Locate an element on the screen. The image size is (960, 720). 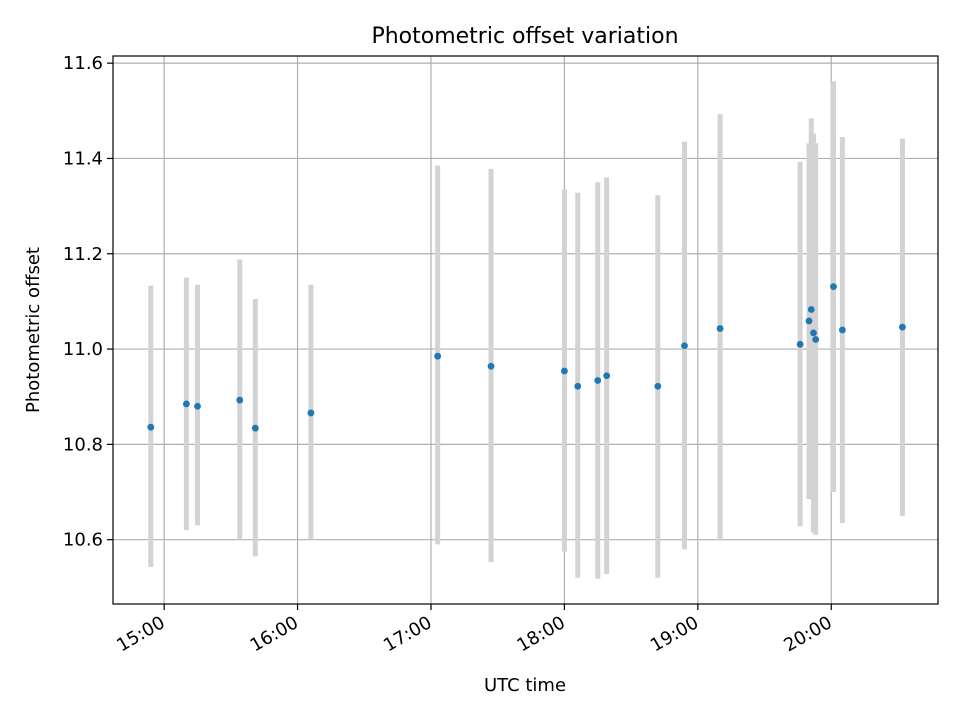
y-tick-label: 10.8 is located at coordinates (83, 444).